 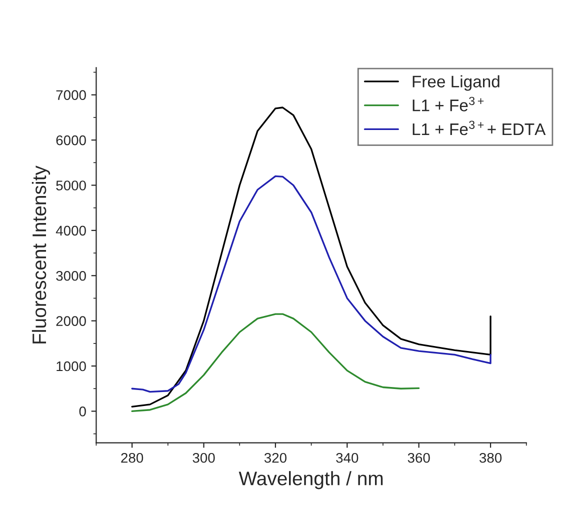 What do you see at coordinates (419, 457) in the screenshot?
I see `x-tick-label: 360` at bounding box center [419, 457].